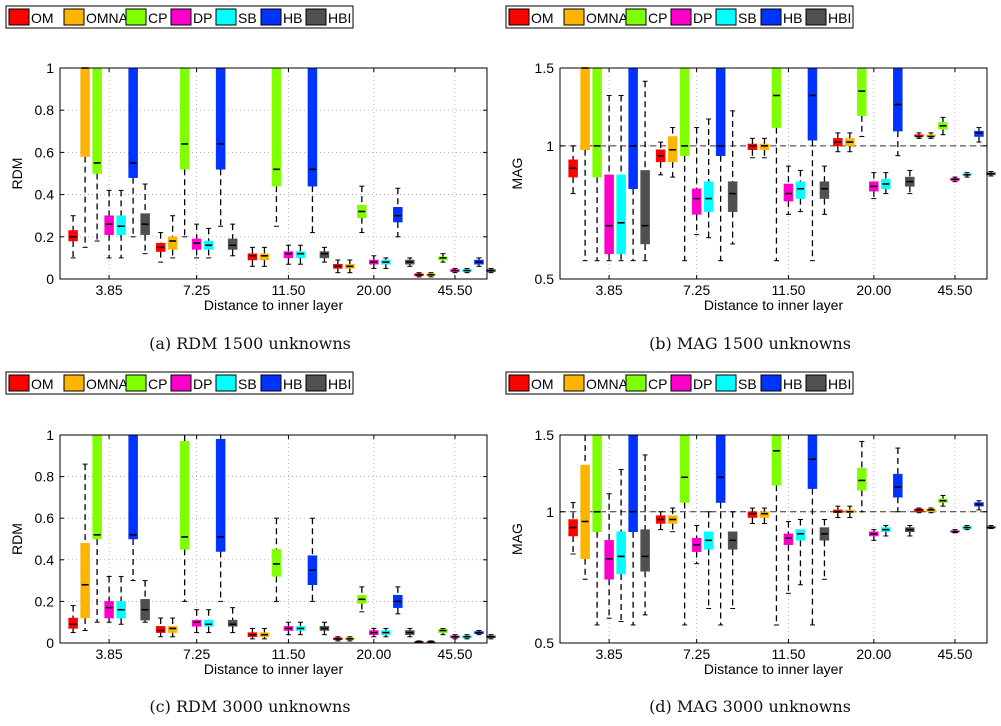 This screenshot has height=726, width=1001. Describe the element at coordinates (838, 512) in the screenshot. I see `box-om-20.00` at that location.